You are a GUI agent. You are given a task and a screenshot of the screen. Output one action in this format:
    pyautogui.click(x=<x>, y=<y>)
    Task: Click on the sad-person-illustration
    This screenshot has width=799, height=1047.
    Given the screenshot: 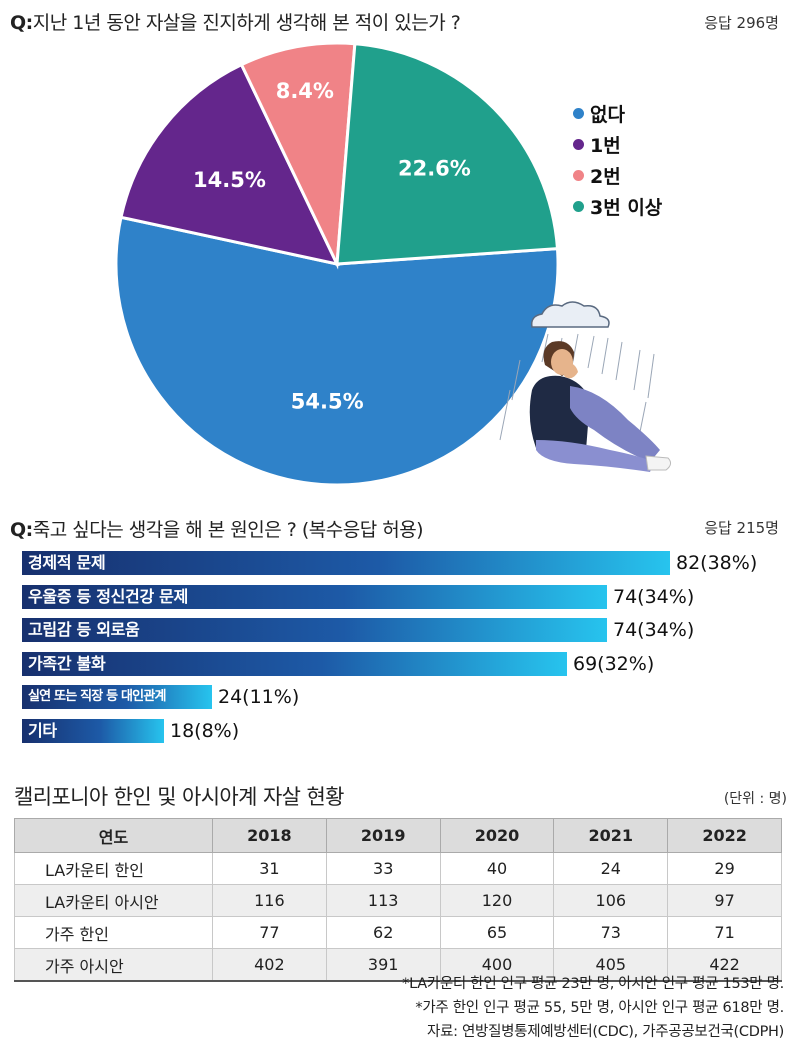 What is the action you would take?
    pyautogui.click(x=585, y=386)
    